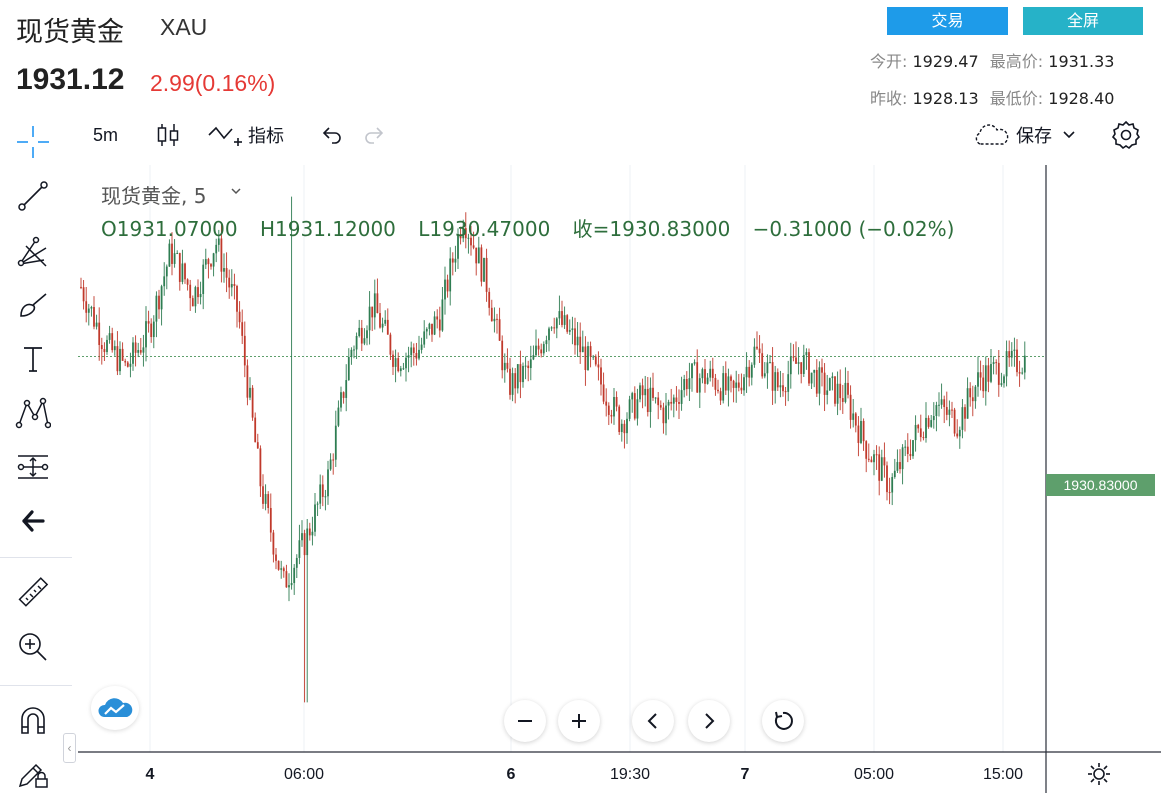  I want to click on measure-tool, so click(33, 467).